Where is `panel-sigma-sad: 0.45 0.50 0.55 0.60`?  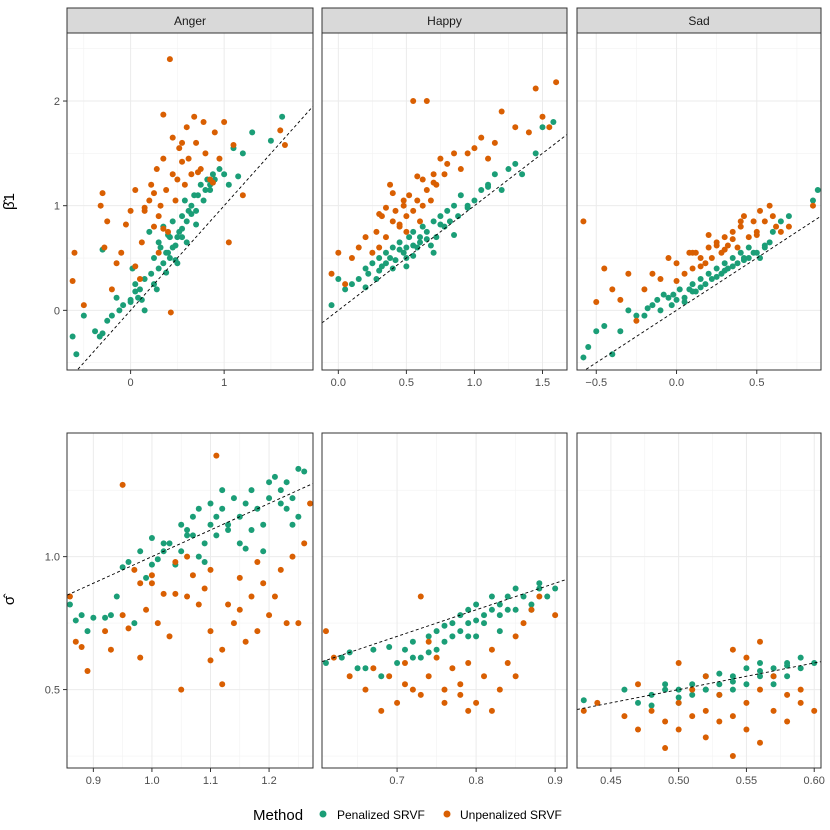 panel-sigma-sad: 0.45 0.50 0.55 0.60 is located at coordinates (700, 609).